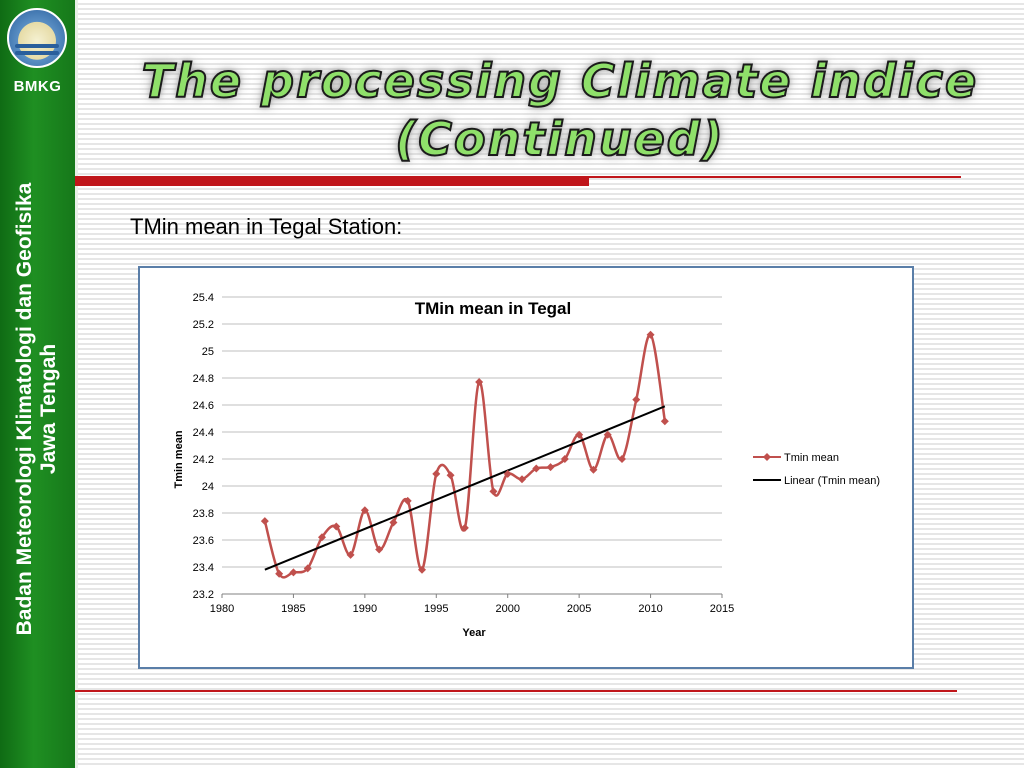 This screenshot has width=1024, height=768. What do you see at coordinates (775, 177) in the screenshot?
I see `title-divider-thin` at bounding box center [775, 177].